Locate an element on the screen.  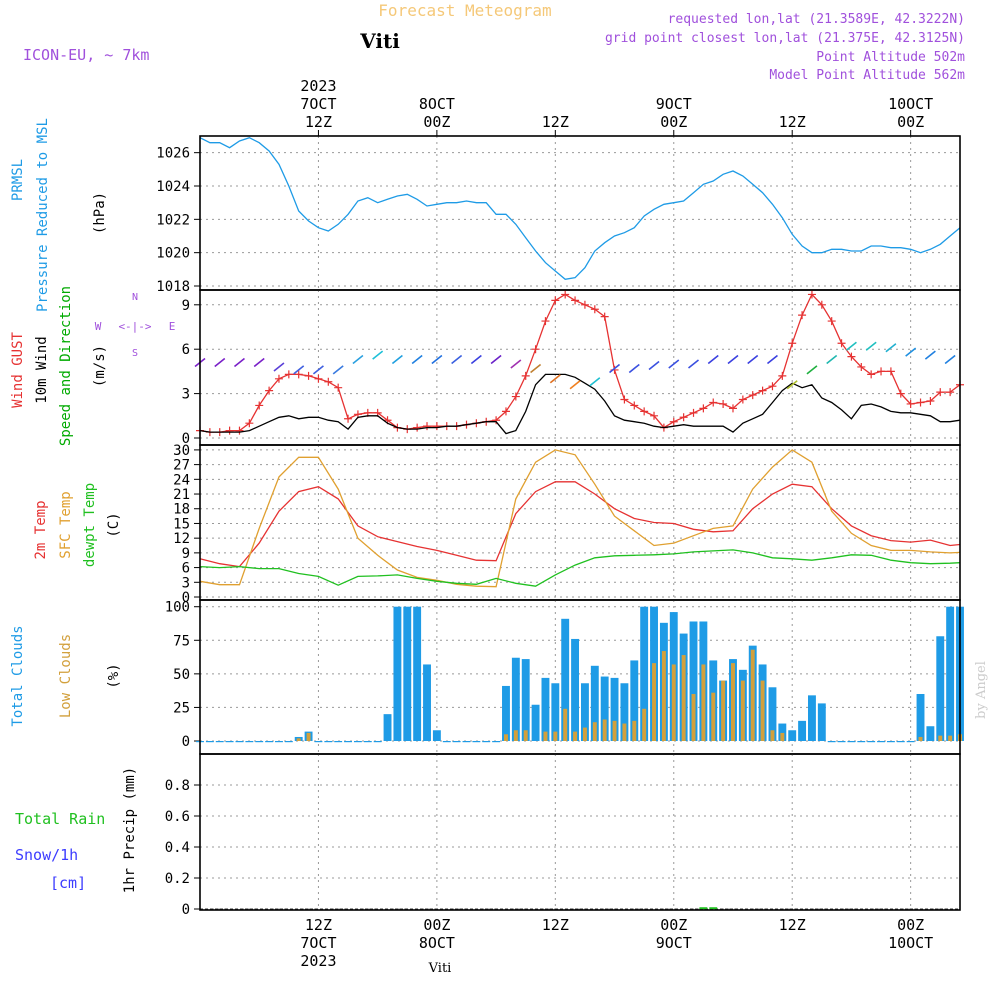
precip-ylabel: 1hr Precip (mm) is located at coordinates (130, 830).